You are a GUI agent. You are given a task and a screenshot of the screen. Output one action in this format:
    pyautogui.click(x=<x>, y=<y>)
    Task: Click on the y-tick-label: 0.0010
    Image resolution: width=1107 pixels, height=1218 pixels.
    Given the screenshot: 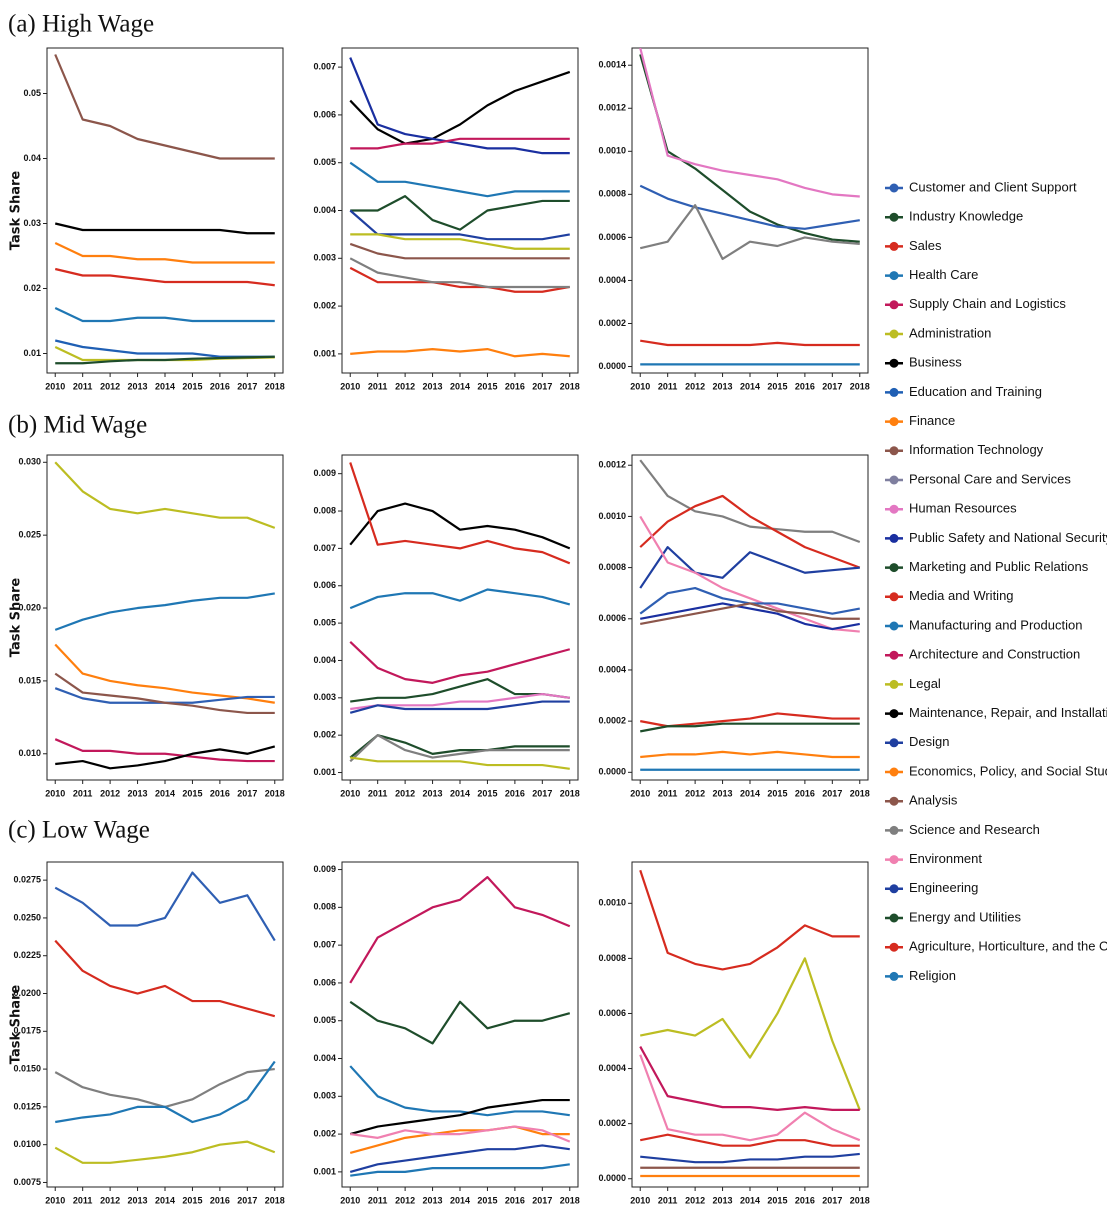 What is the action you would take?
    pyautogui.click(x=612, y=151)
    